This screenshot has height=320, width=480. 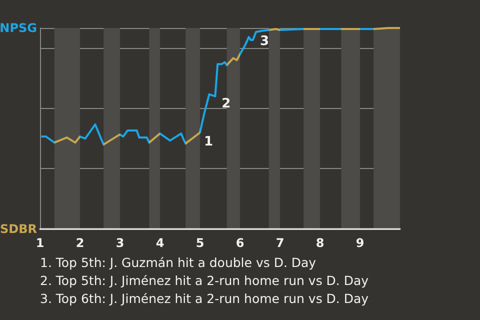 What do you see at coordinates (200, 243) in the screenshot?
I see `x-tick-label: 5` at bounding box center [200, 243].